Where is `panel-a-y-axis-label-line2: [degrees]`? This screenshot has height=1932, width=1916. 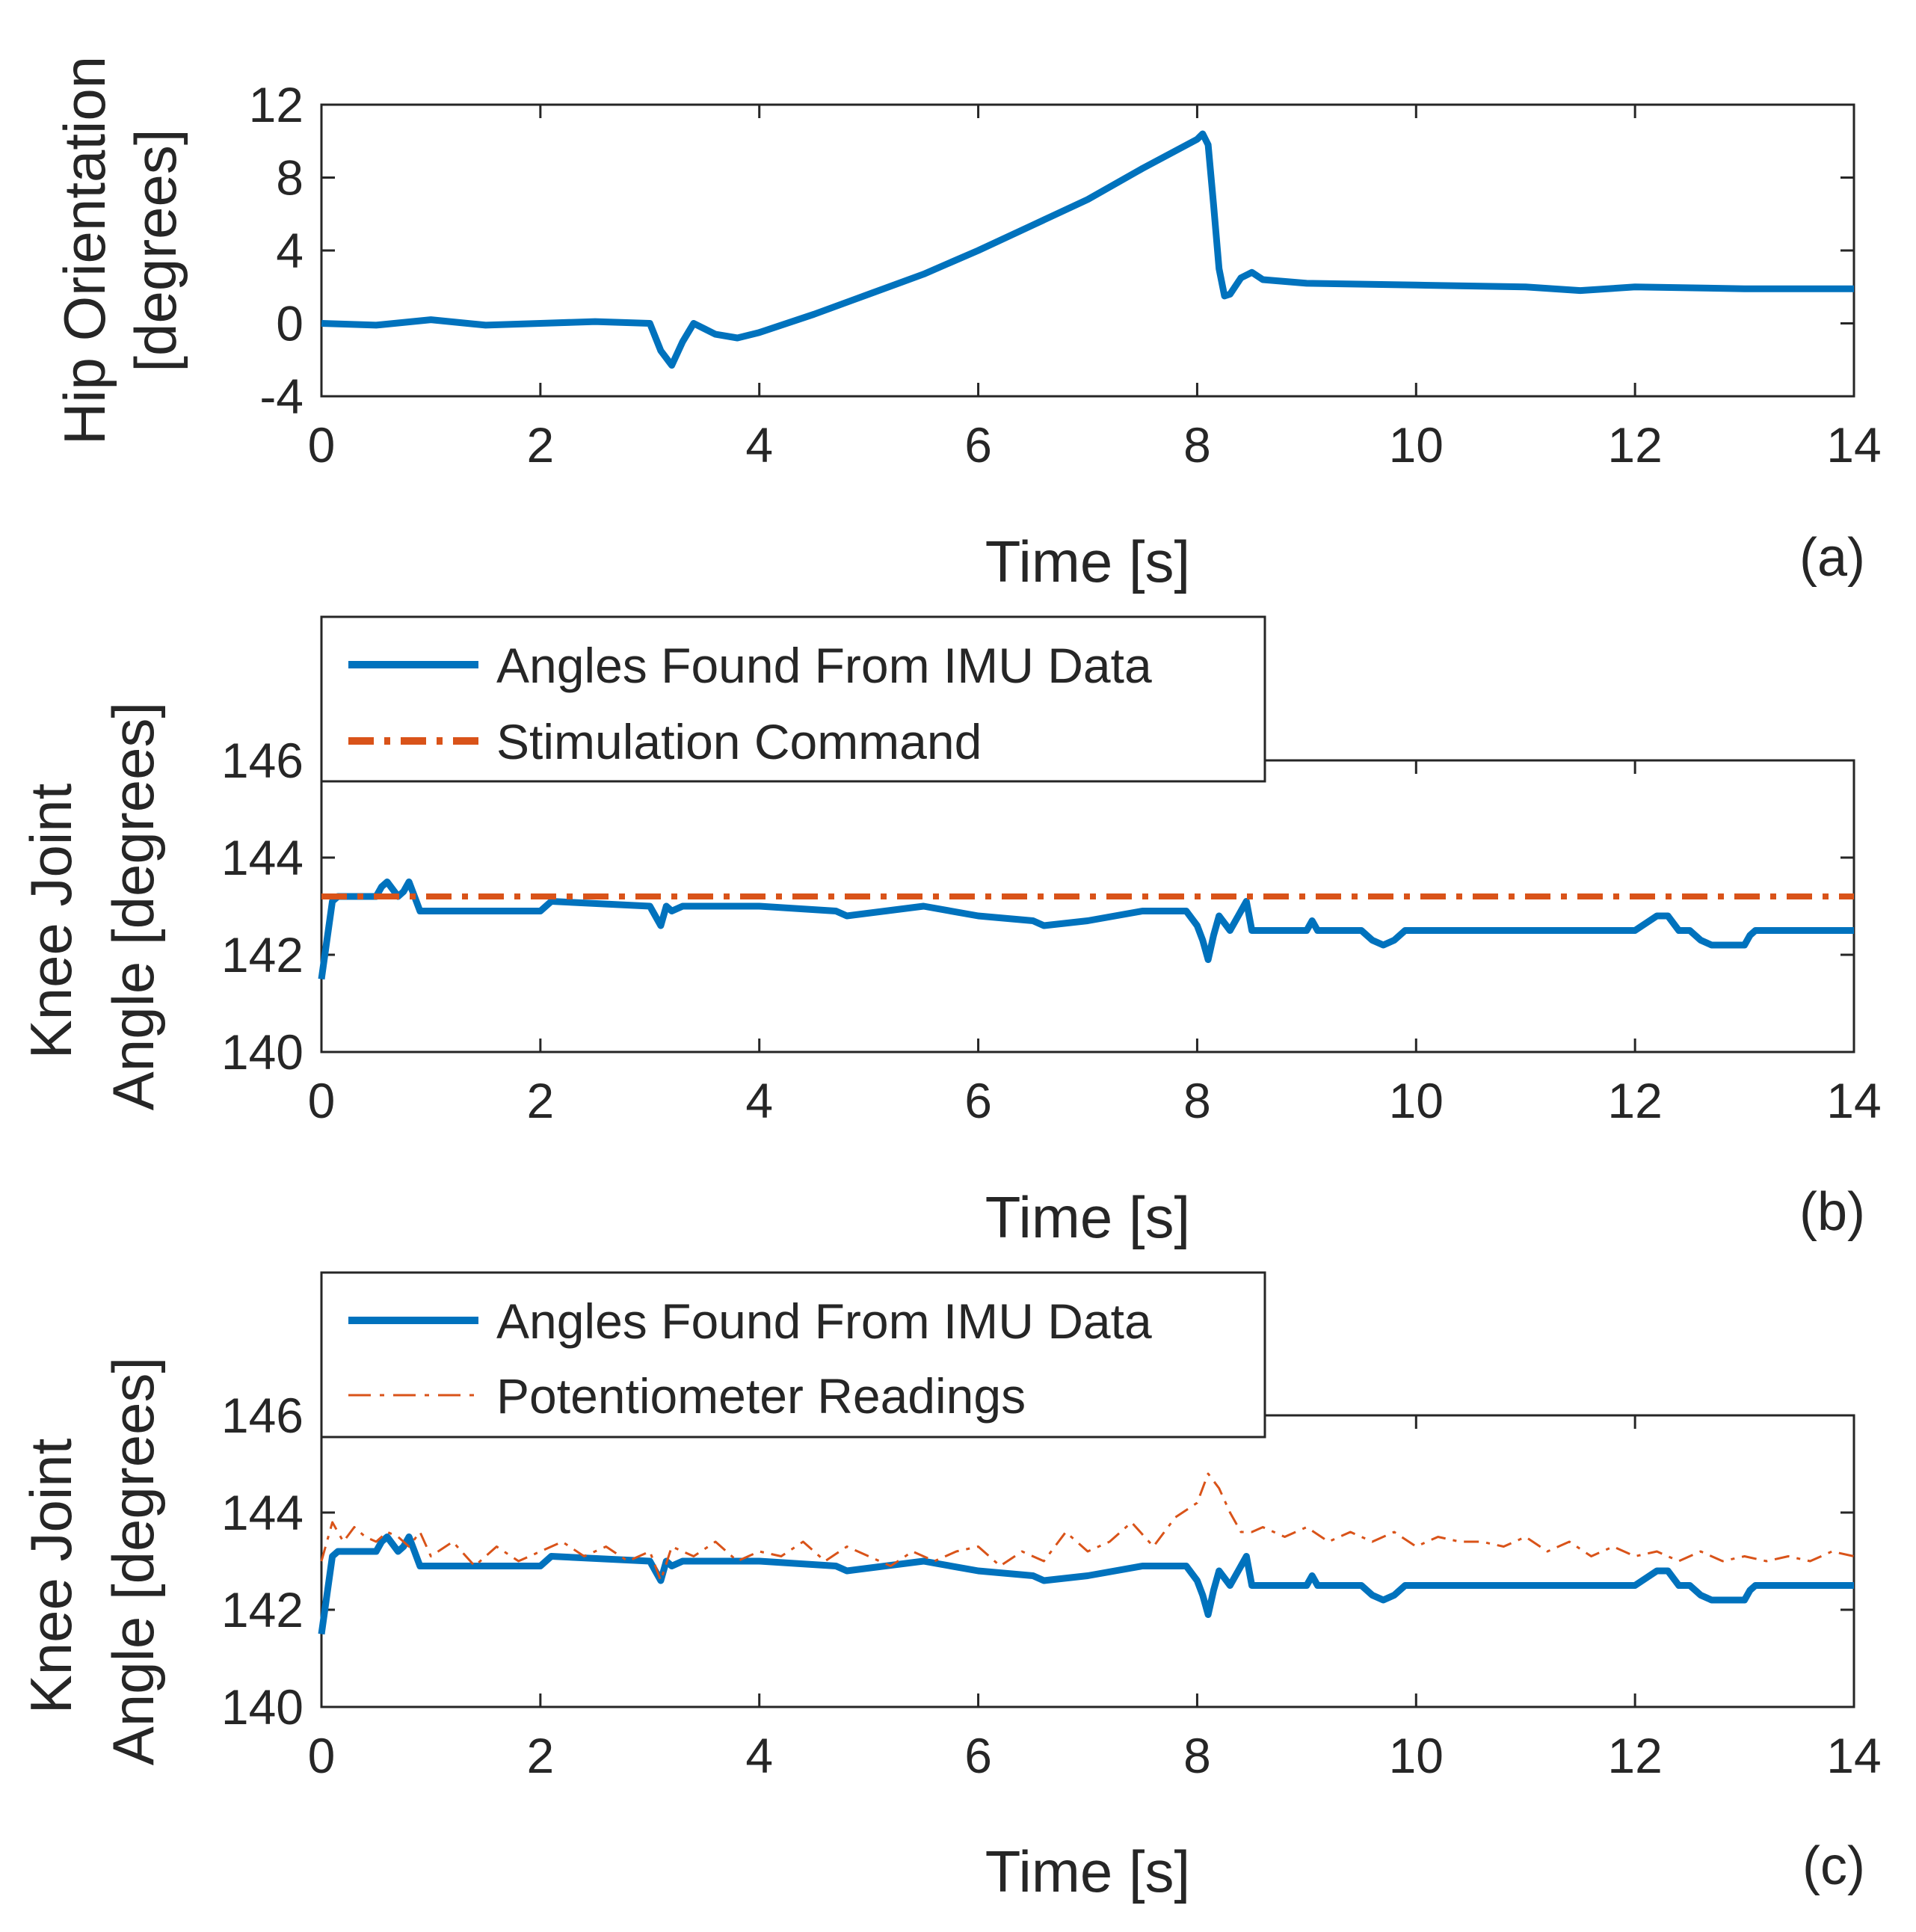
panel-a-y-axis-label-line2: [degrees] is located at coordinates (155, 250).